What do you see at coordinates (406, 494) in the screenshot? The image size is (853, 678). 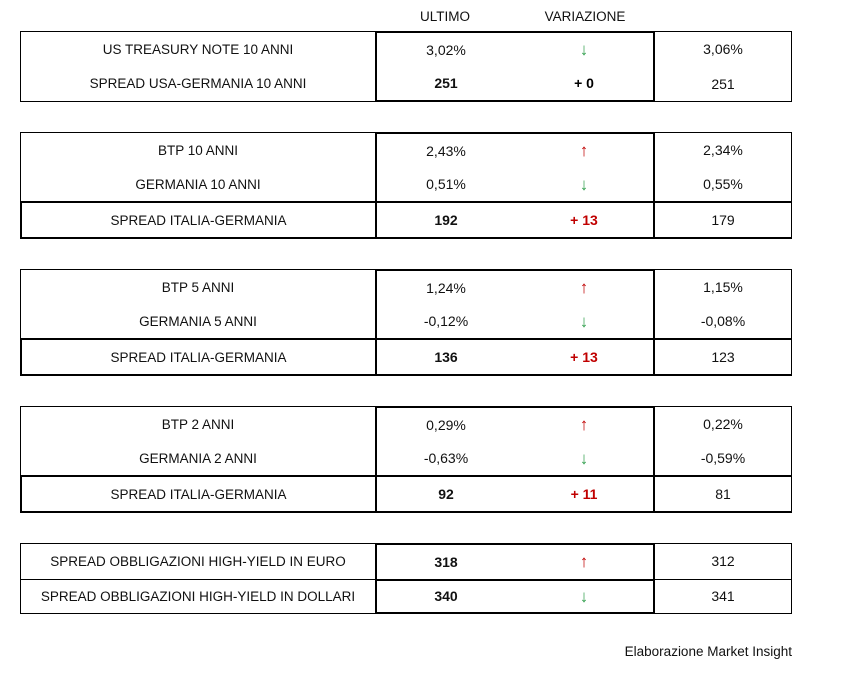 I see `spread-row: SPREAD ITALIA-GERMANIA 92 + 11 81` at bounding box center [406, 494].